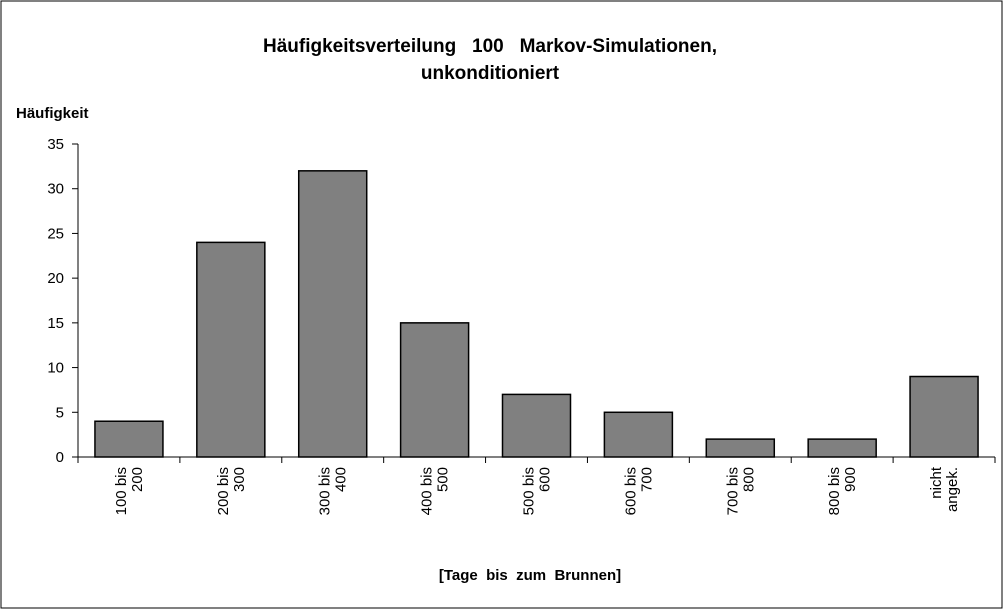 This screenshot has width=1004, height=610. I want to click on x-tick-label: 500 bis600, so click(537, 491).